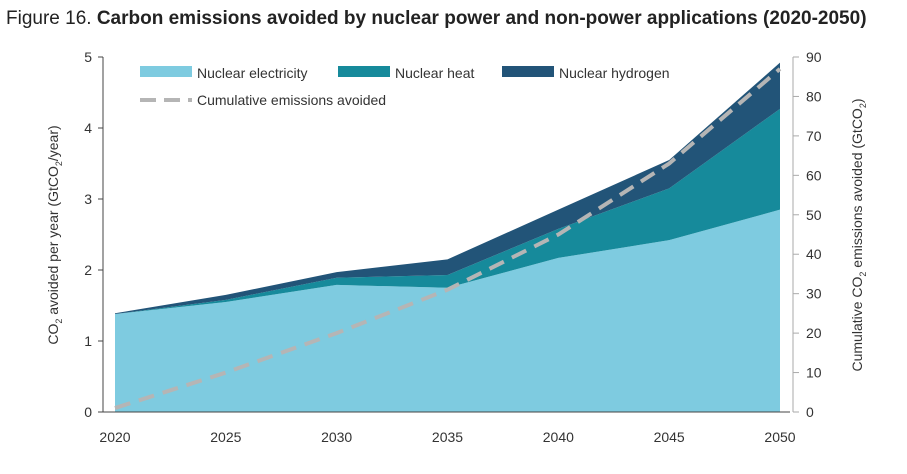  I want to click on x-tick-label: 2030, so click(336, 437).